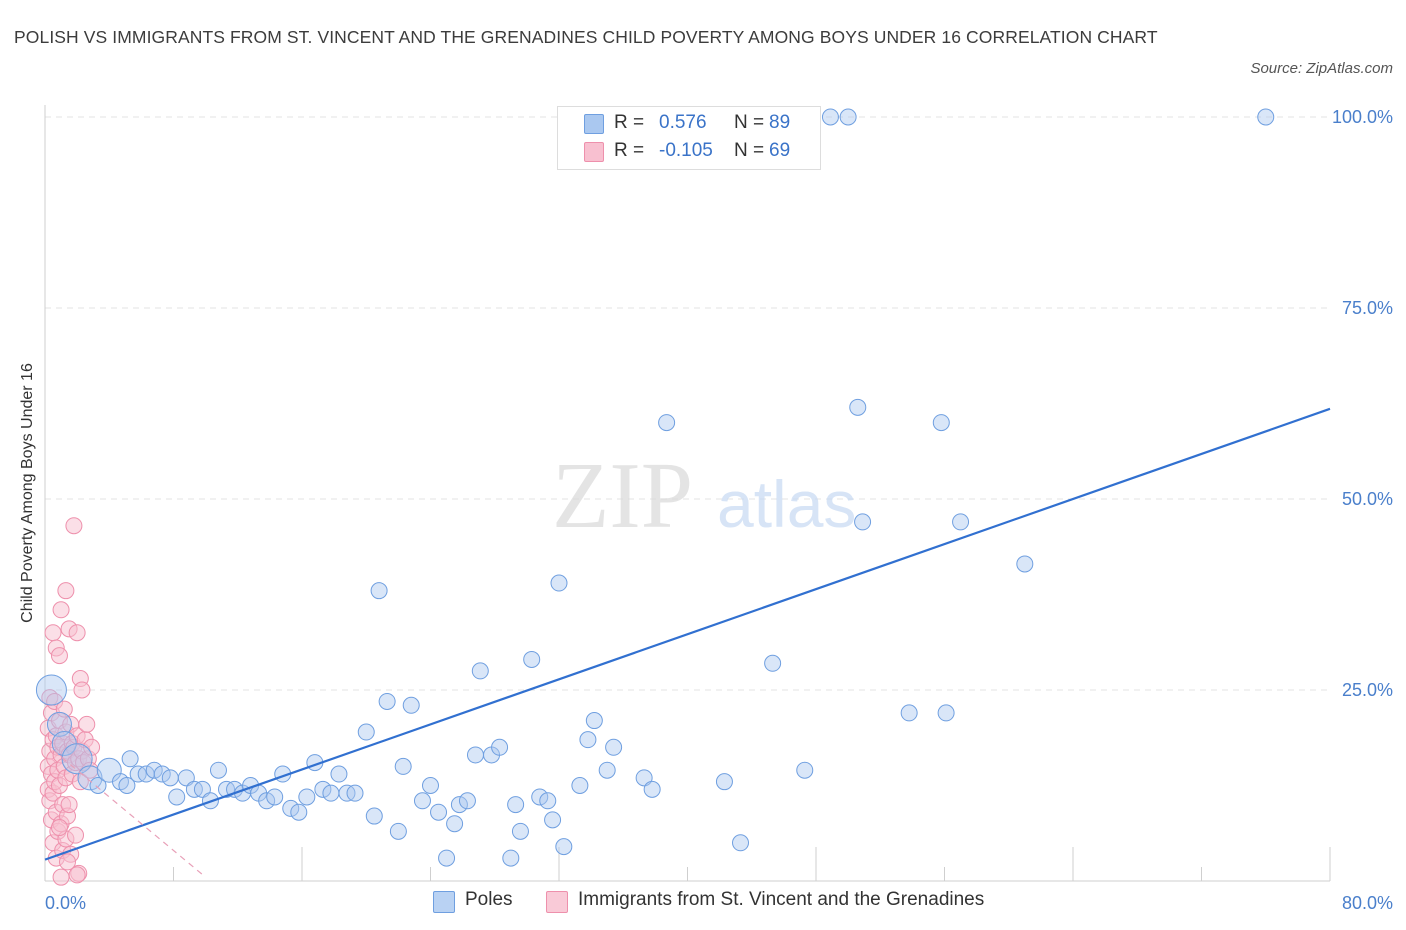  Describe the element at coordinates (444, 902) in the screenshot. I see `bottom-legend-swatch-poles` at that location.